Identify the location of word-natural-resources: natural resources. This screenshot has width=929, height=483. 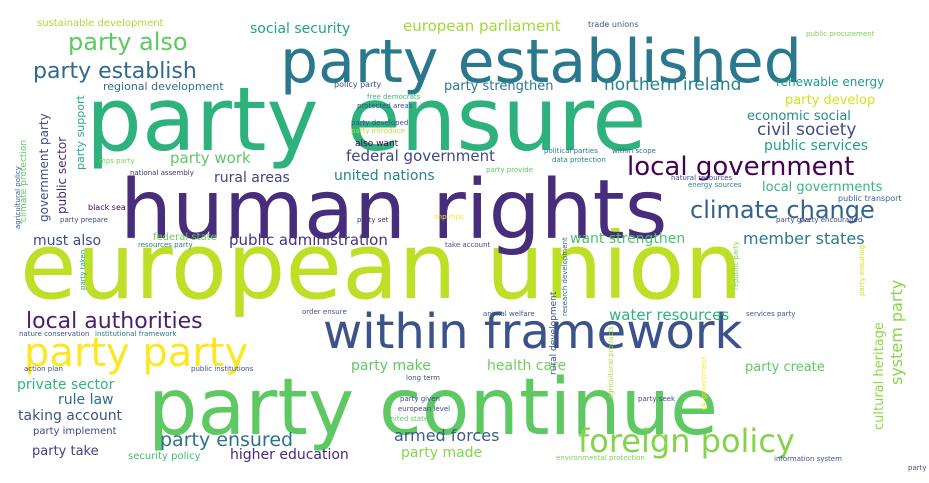
(702, 178).